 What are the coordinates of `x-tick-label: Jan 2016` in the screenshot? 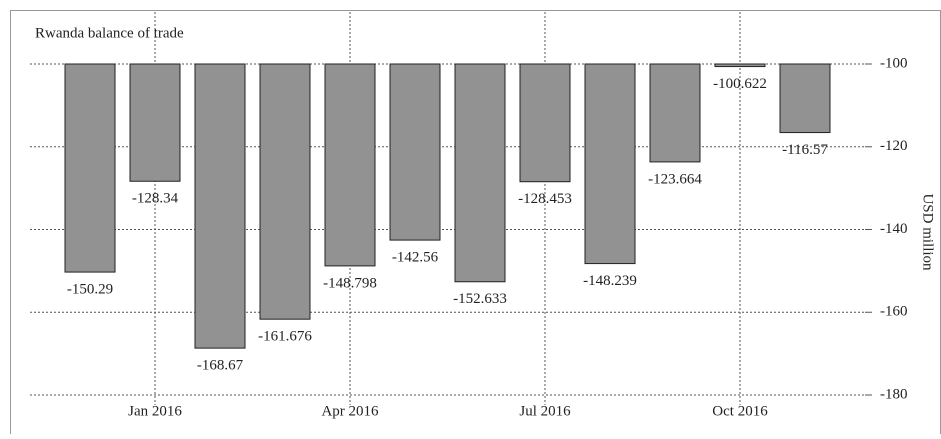 It's located at (155, 411).